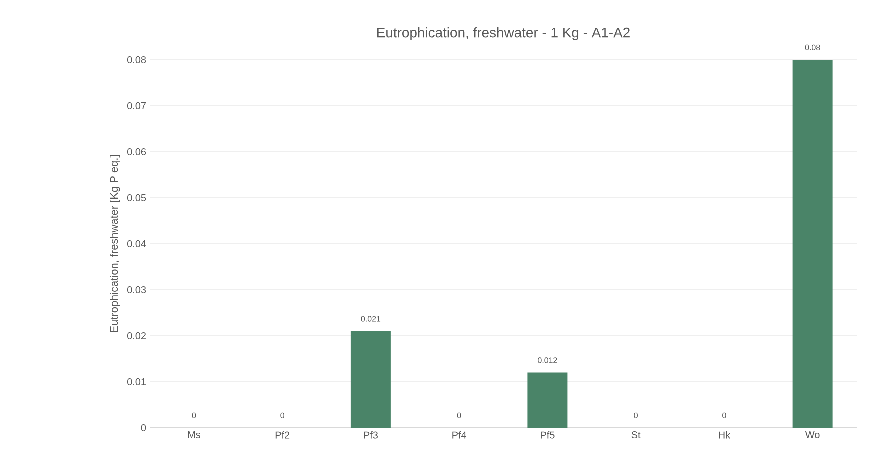 This screenshot has height=467, width=890. Describe the element at coordinates (636, 435) in the screenshot. I see `x-tick-label: St` at that location.